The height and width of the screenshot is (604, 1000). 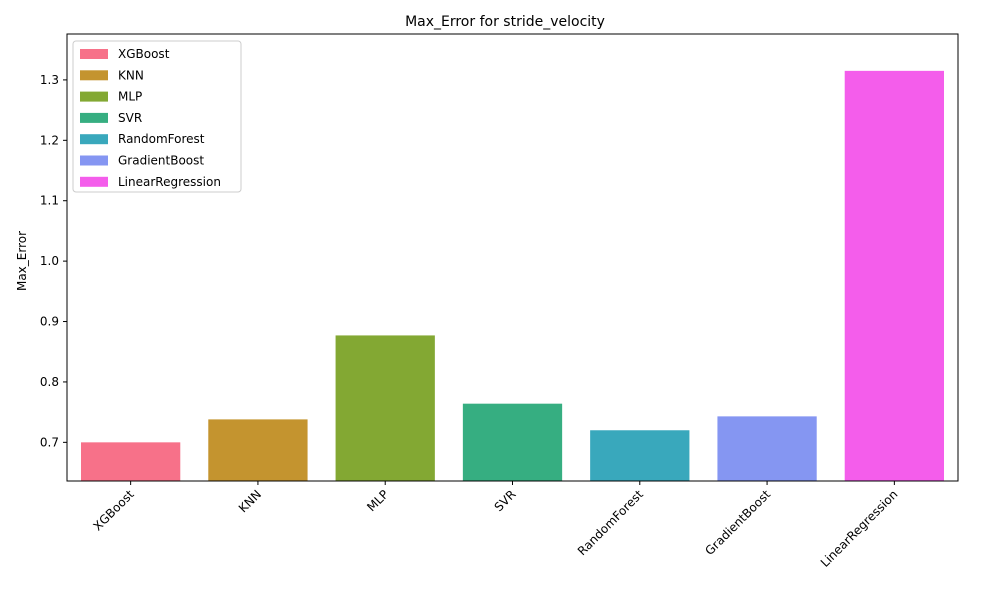 I want to click on y-tick-label: 1.0, so click(x=49, y=261).